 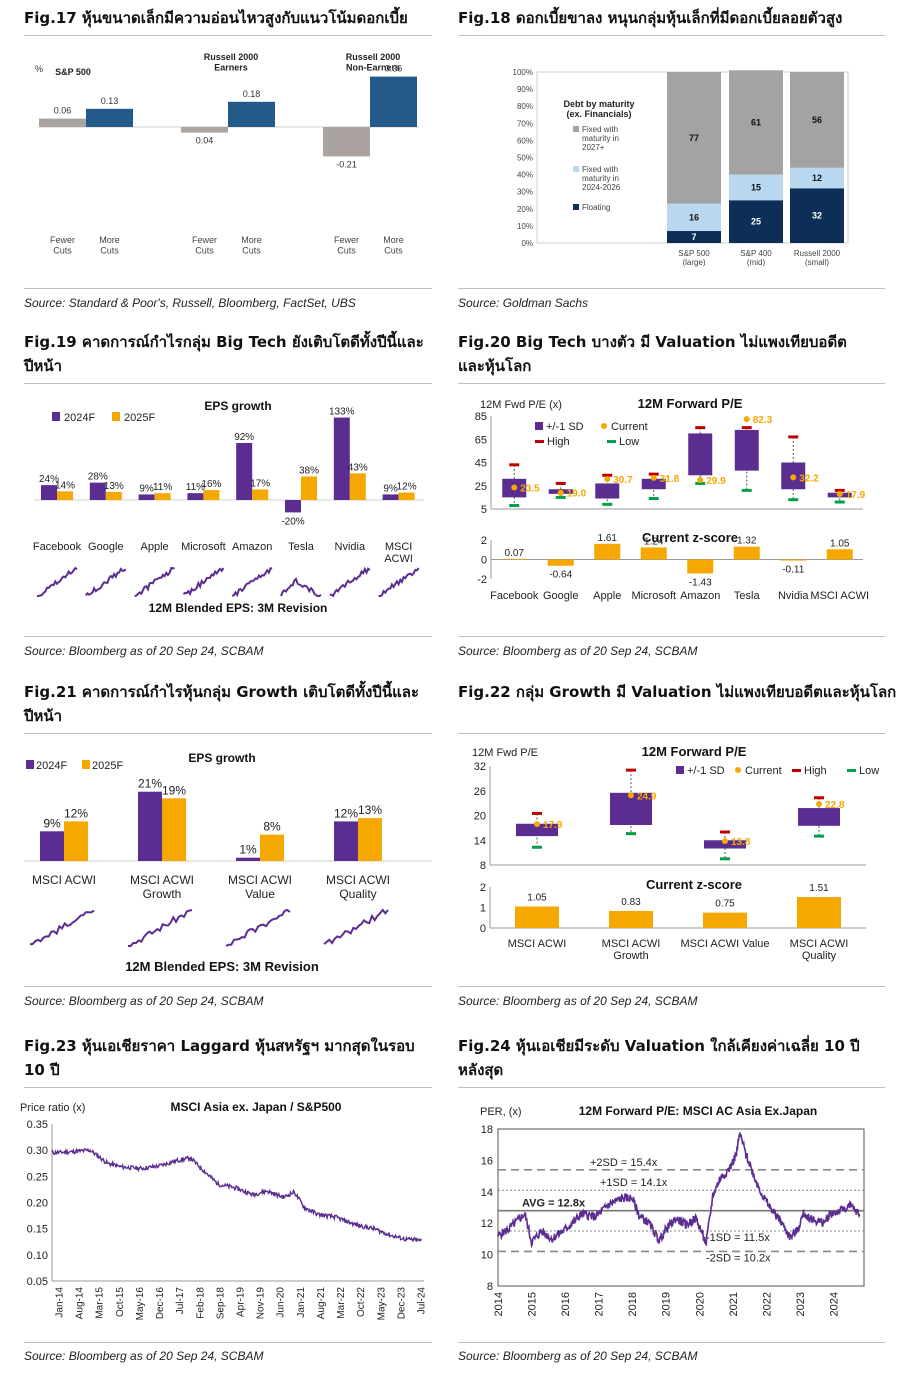 I want to click on fig22-category-label-line: MSCI ACWI, so click(x=537, y=944).